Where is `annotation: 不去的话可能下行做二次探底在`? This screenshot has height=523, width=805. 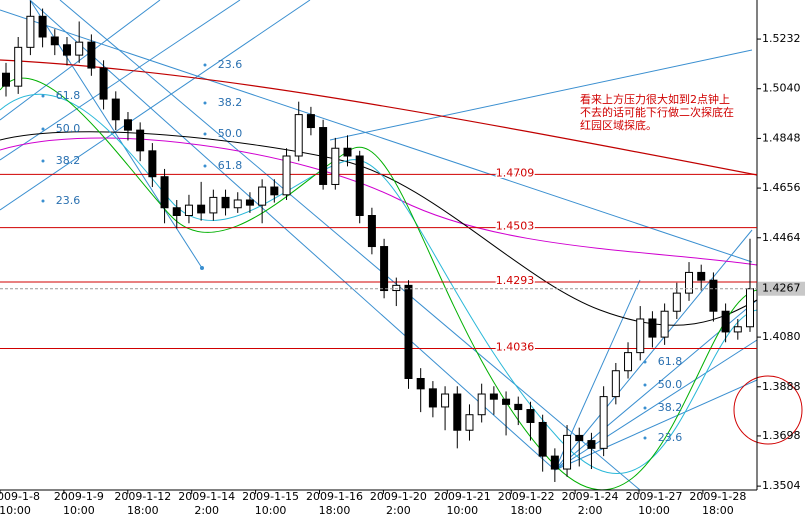 annotation: 不去的话可能下行做二次探底在 is located at coordinates (657, 112).